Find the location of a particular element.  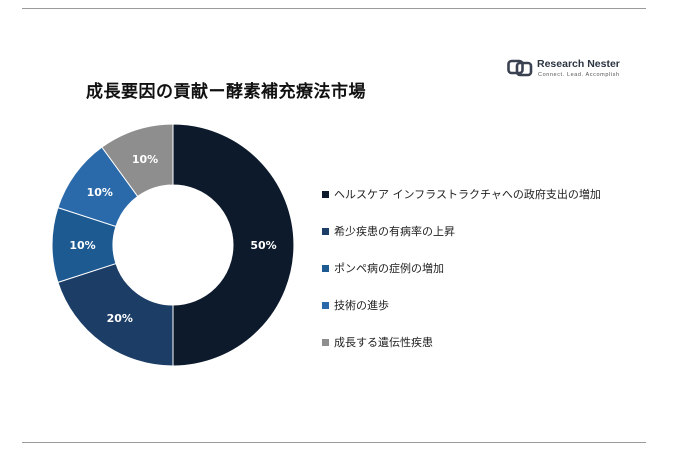

logo-tagline: Connect. Lead. Accomplish is located at coordinates (579, 75).